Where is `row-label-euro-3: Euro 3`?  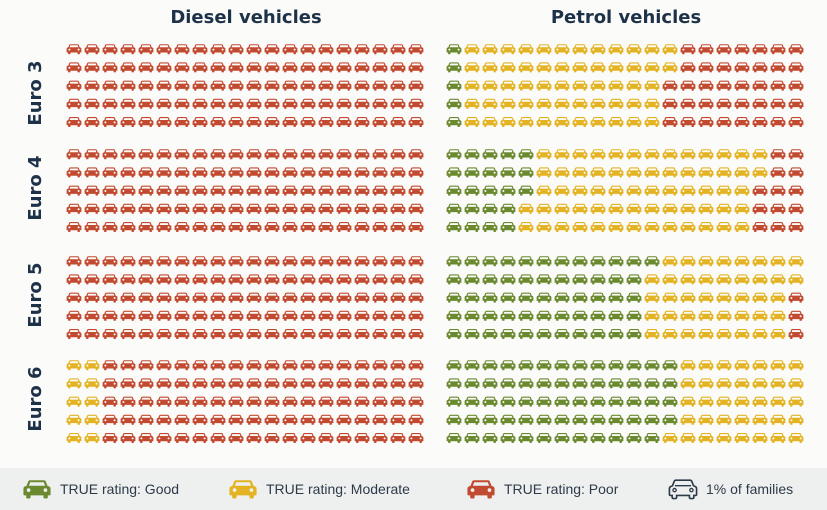
row-label-euro-3: Euro 3 is located at coordinates (35, 93).